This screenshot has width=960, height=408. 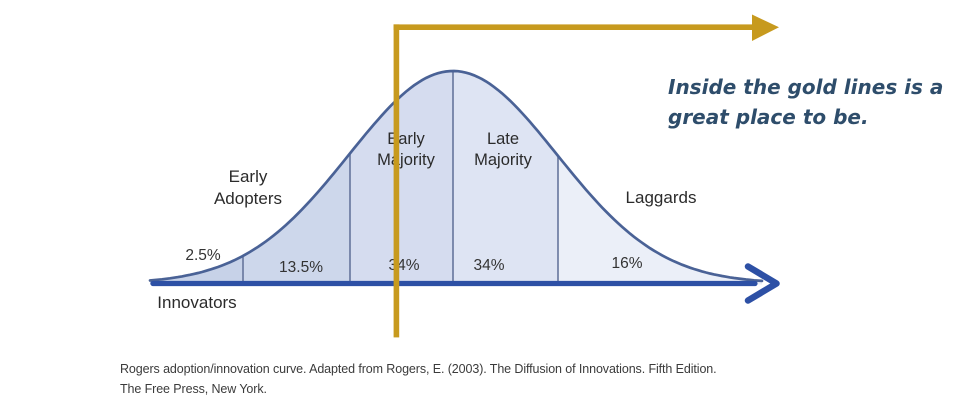 What do you see at coordinates (248, 188) in the screenshot?
I see `segment-label-early-adopters: Early Adopters` at bounding box center [248, 188].